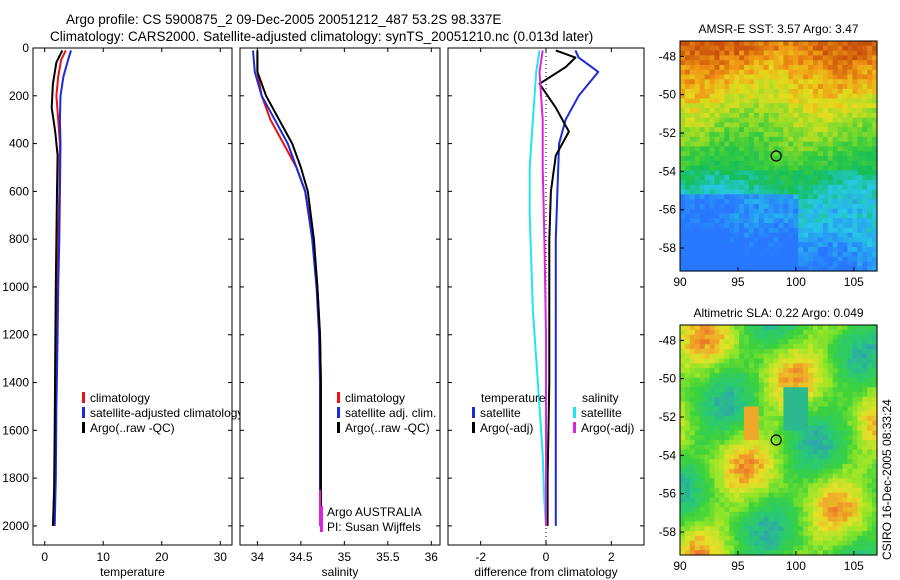 The image size is (900, 580). What do you see at coordinates (513, 398) in the screenshot?
I see `diff-temperature-legend-title: temperature` at bounding box center [513, 398].